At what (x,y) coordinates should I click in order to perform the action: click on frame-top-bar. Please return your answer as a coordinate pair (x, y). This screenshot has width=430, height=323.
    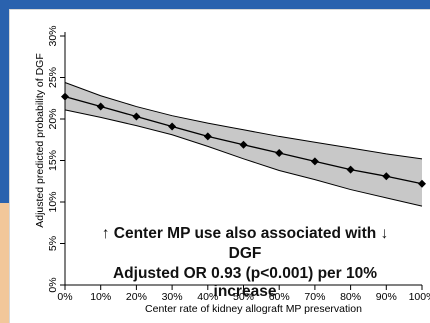
    Looking at the image, I should click on (215, 4).